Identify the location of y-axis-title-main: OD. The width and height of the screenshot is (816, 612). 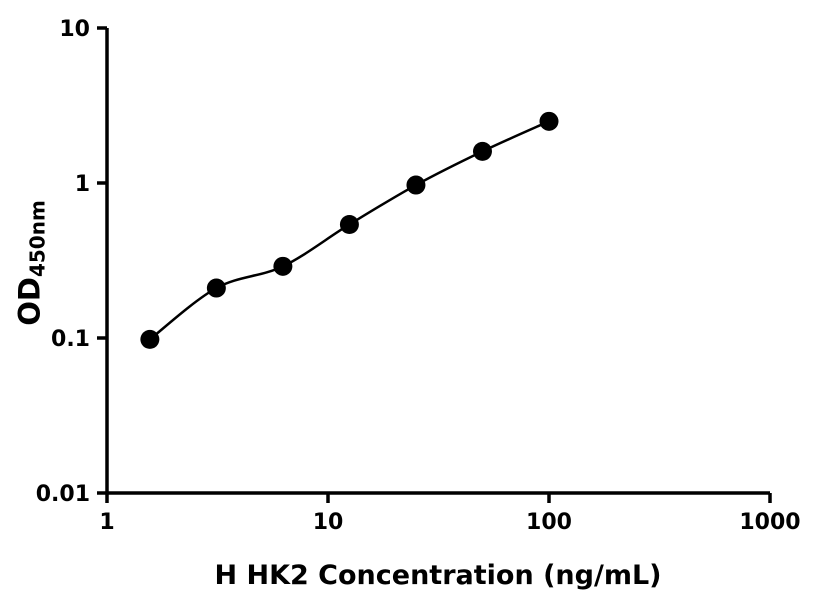
(29, 301).